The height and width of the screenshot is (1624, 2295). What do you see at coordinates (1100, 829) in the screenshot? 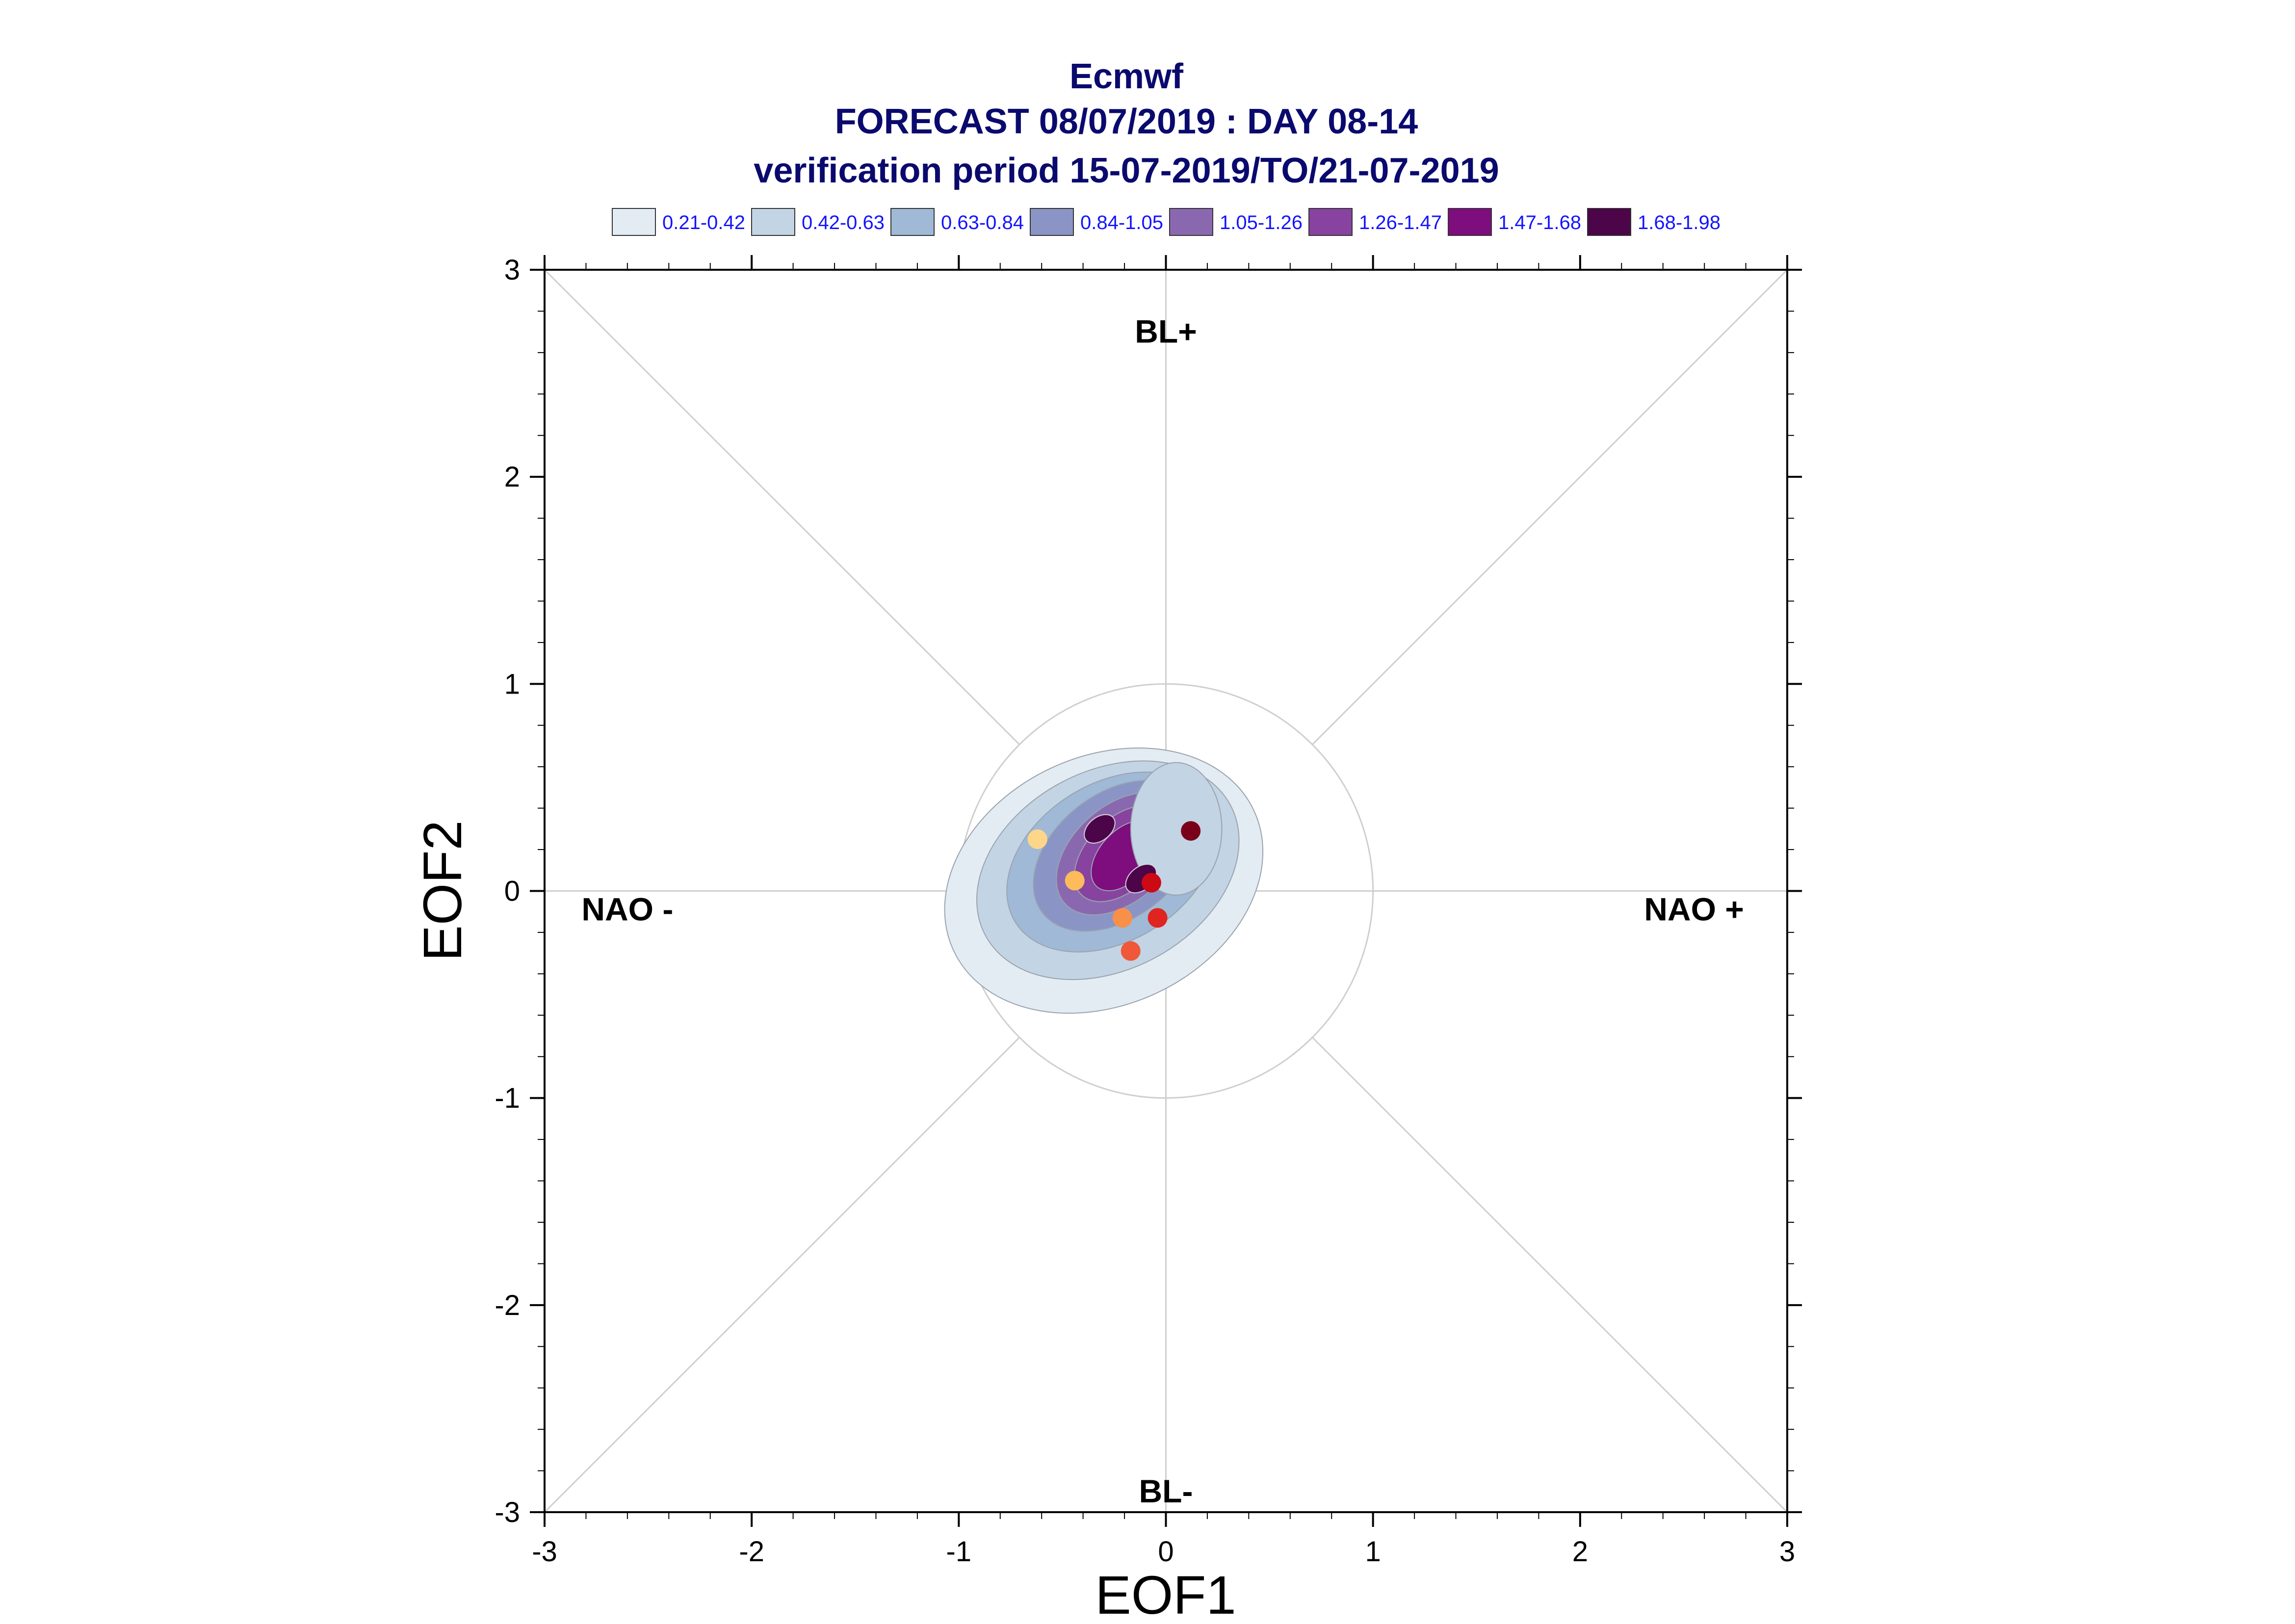
I see `density-core` at bounding box center [1100, 829].